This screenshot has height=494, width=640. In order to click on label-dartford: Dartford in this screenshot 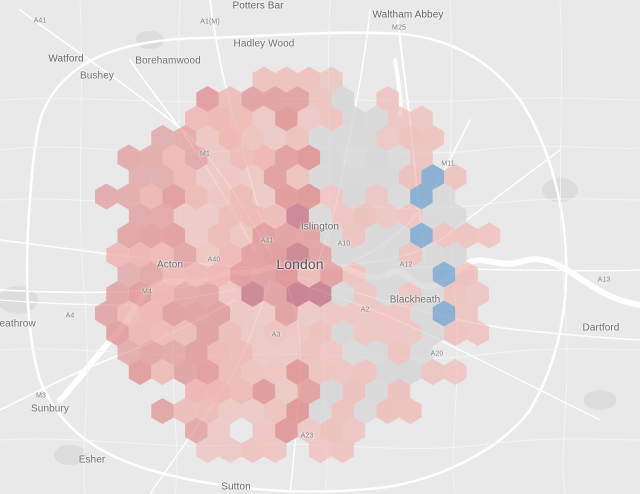, I will do `click(601, 328)`.